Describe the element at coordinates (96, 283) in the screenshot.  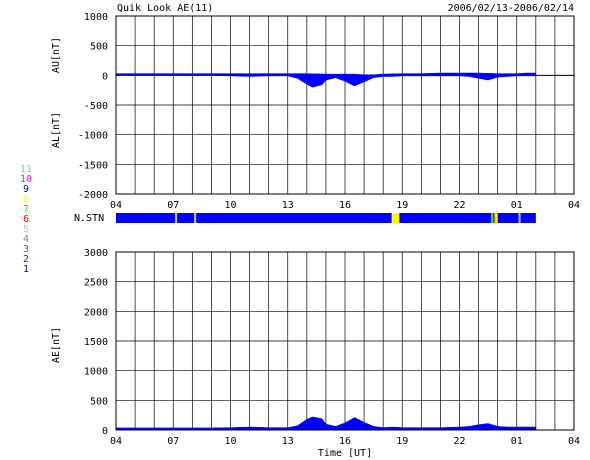
I see `y-tick-label: 2500` at that location.